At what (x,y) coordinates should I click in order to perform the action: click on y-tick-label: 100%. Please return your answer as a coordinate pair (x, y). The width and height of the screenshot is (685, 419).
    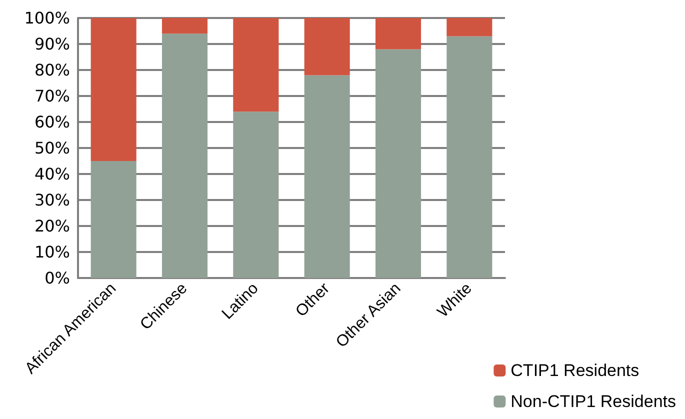
    Looking at the image, I should click on (47, 18).